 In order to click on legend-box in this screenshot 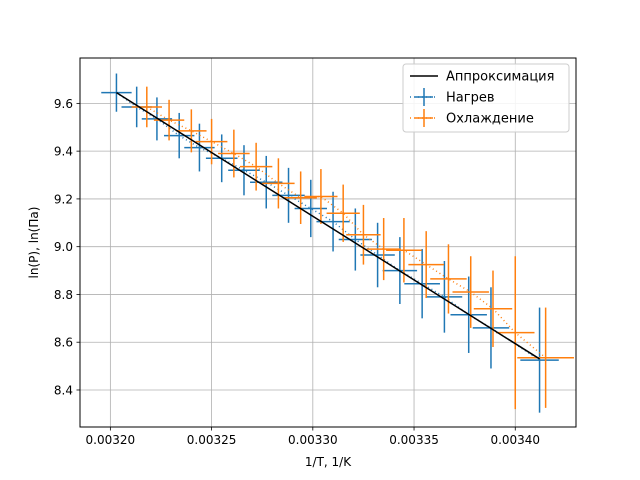, I will do `click(486, 98)`.